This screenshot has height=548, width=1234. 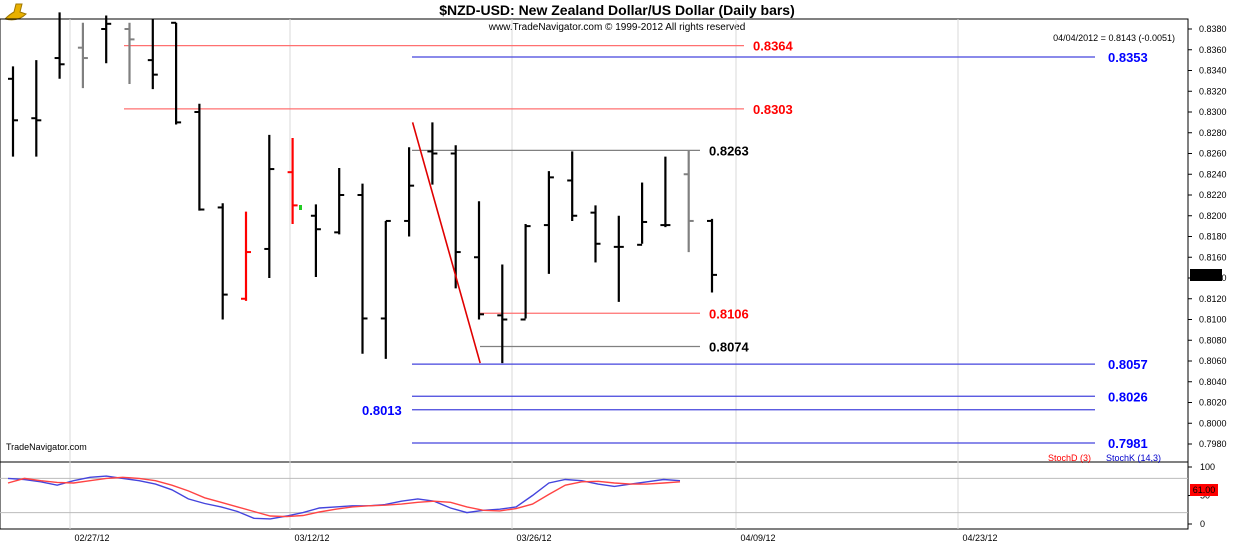 What do you see at coordinates (1114, 38) in the screenshot?
I see `quote-readout: 04/04/2012 = 0.8143 (-0.0051)` at bounding box center [1114, 38].